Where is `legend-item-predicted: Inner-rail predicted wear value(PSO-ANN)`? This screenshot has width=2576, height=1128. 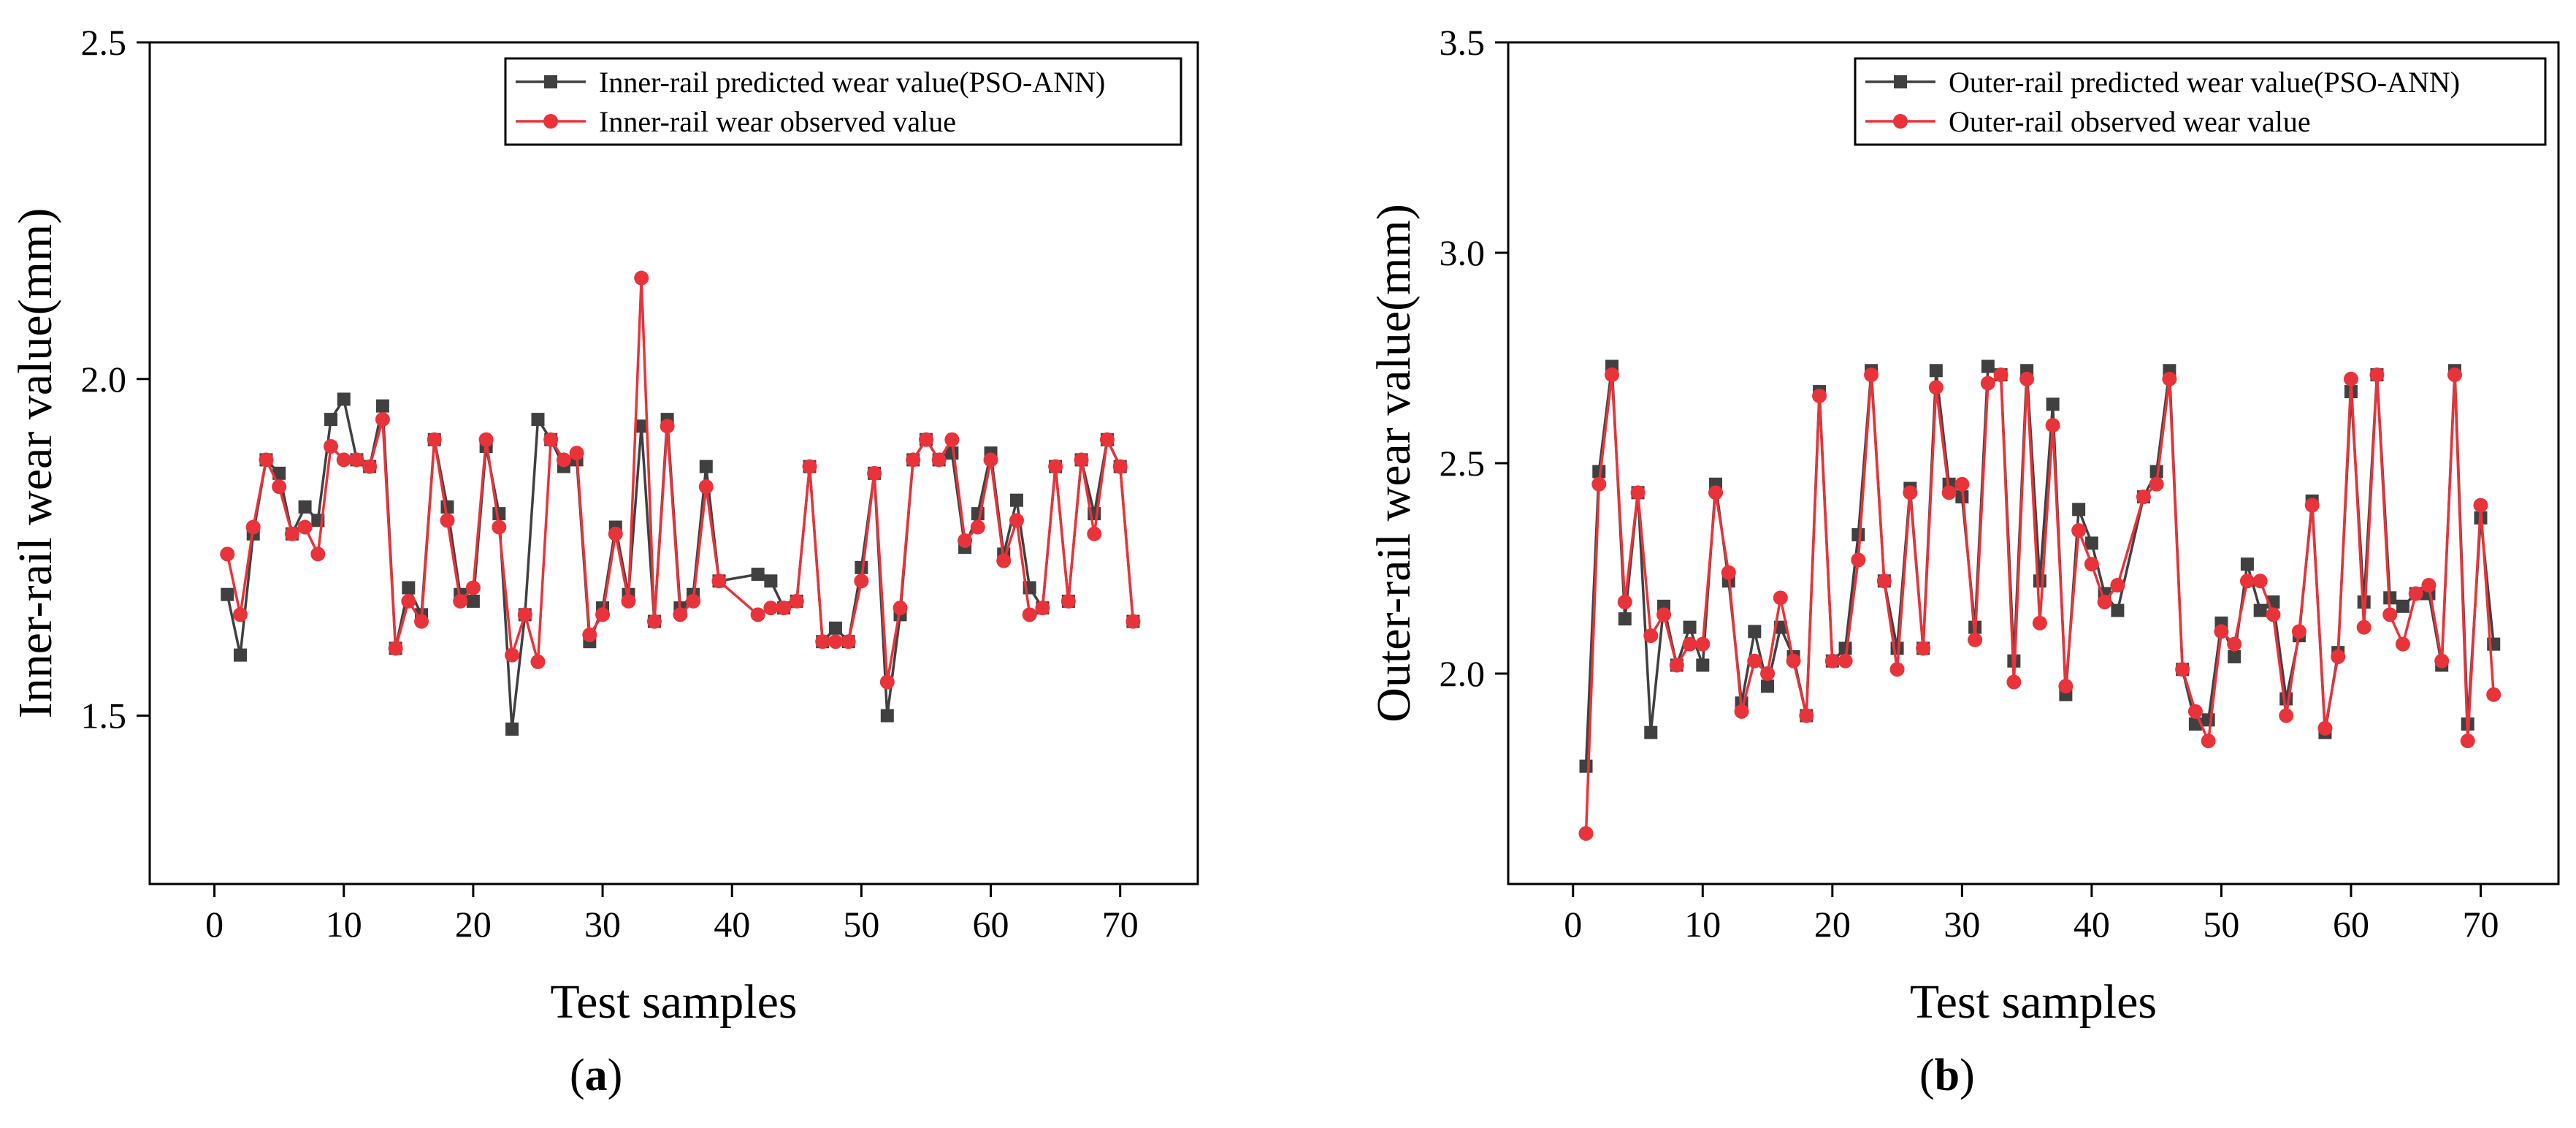
legend-item-predicted: Inner-rail predicted wear value(PSO-ANN) is located at coordinates (810, 83).